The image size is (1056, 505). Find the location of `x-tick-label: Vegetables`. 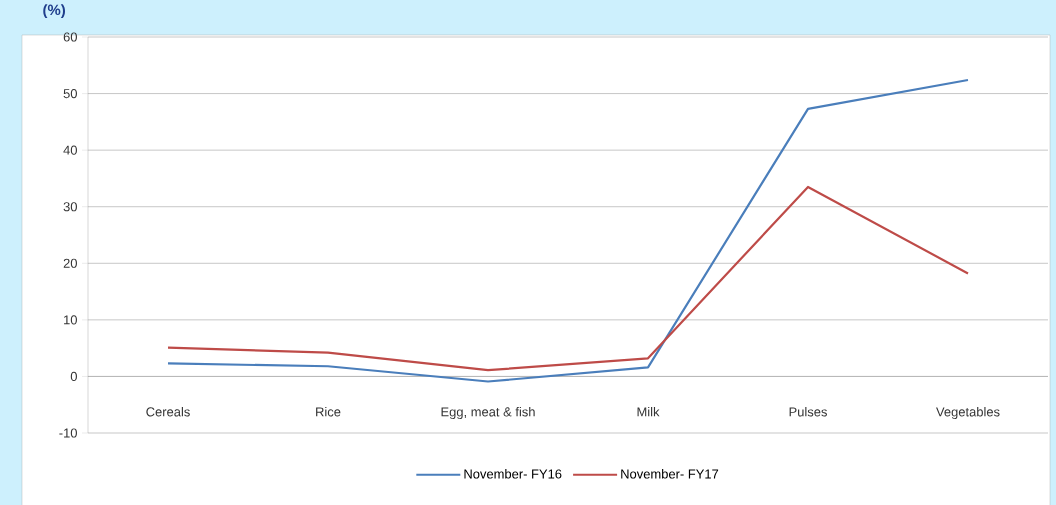

x-tick-label: Vegetables is located at coordinates (968, 413).